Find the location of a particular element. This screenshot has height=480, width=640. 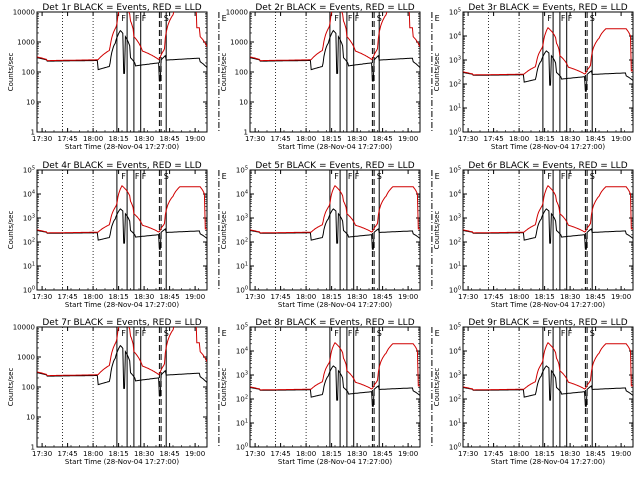

marker-letter: S is located at coordinates (166, 333).